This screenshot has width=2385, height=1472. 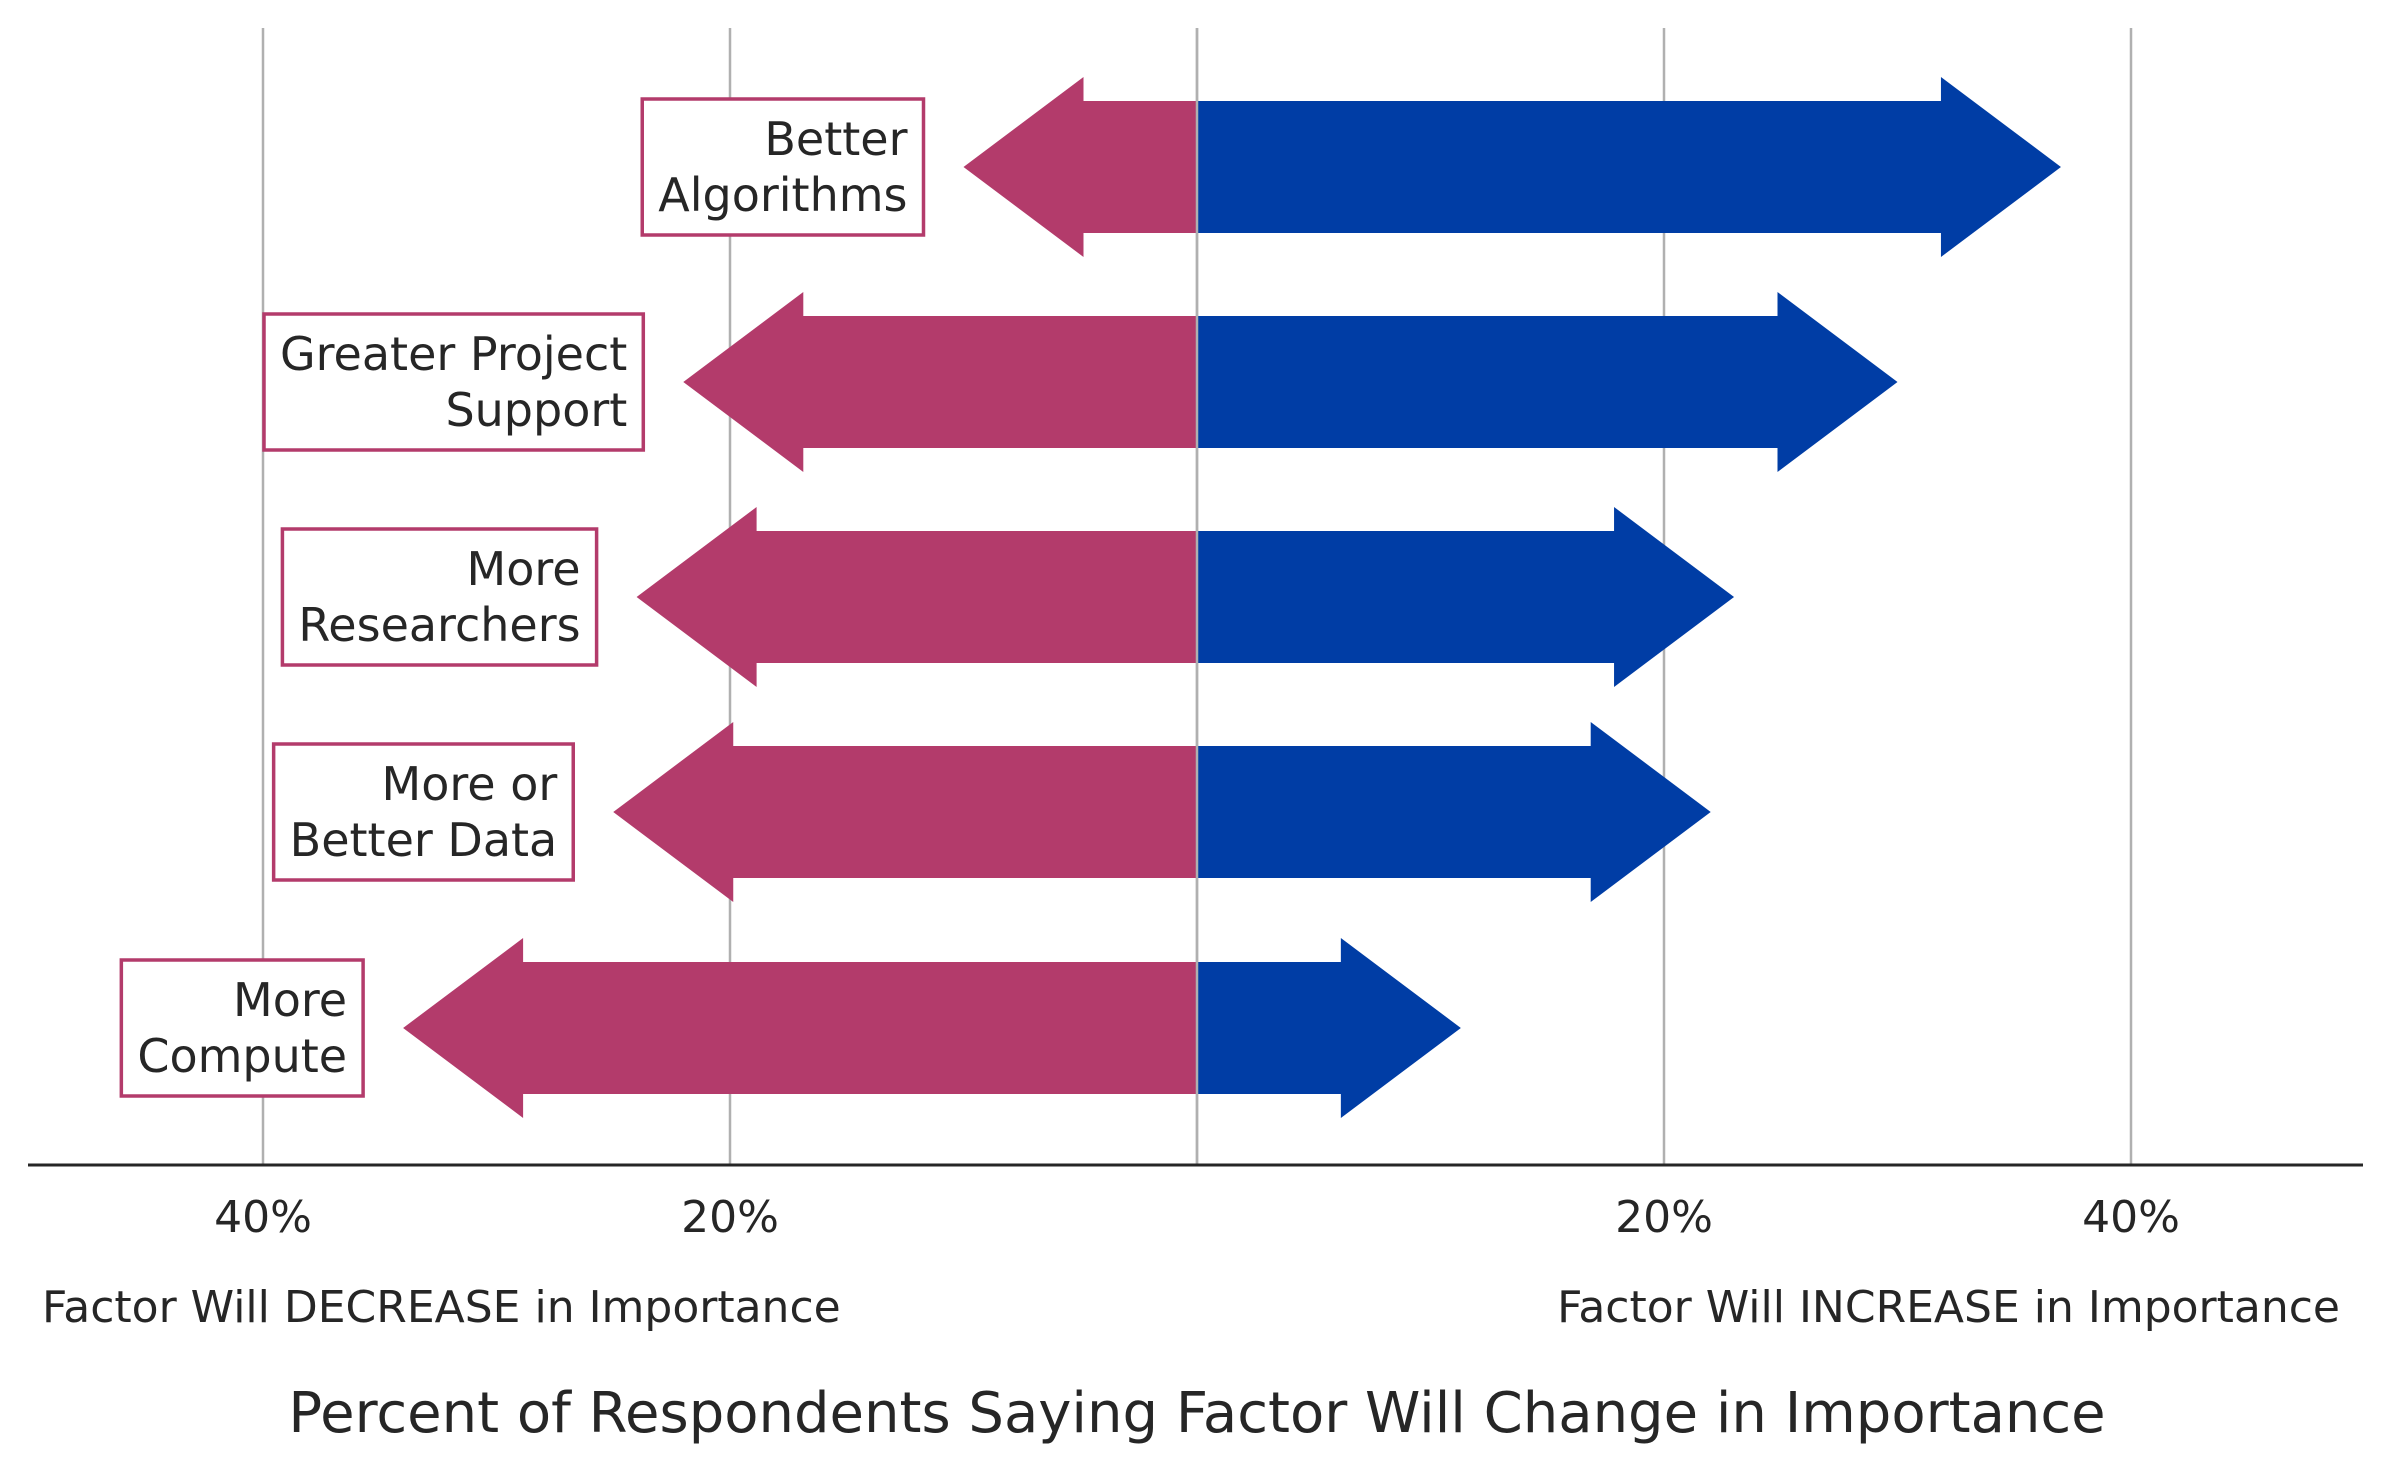 I want to click on category-label-line: Researchers, so click(x=439, y=625).